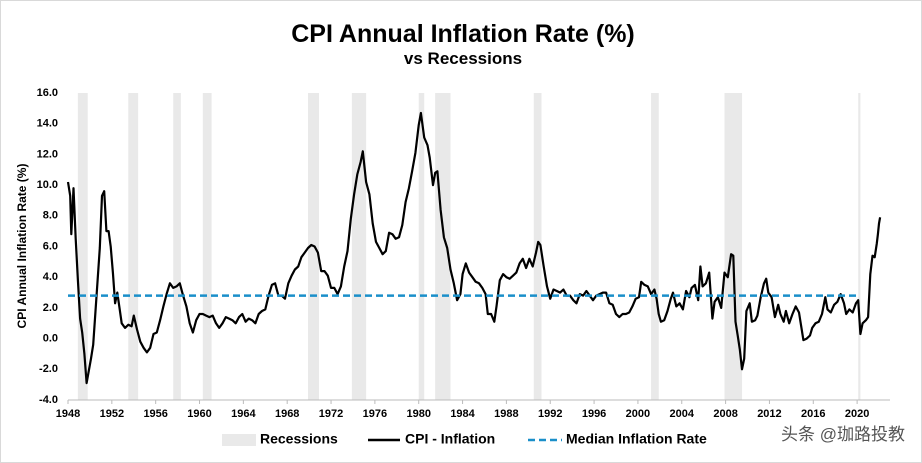 The image size is (922, 463). What do you see at coordinates (375, 414) in the screenshot?
I see `x-tick-label: 1976` at bounding box center [375, 414].